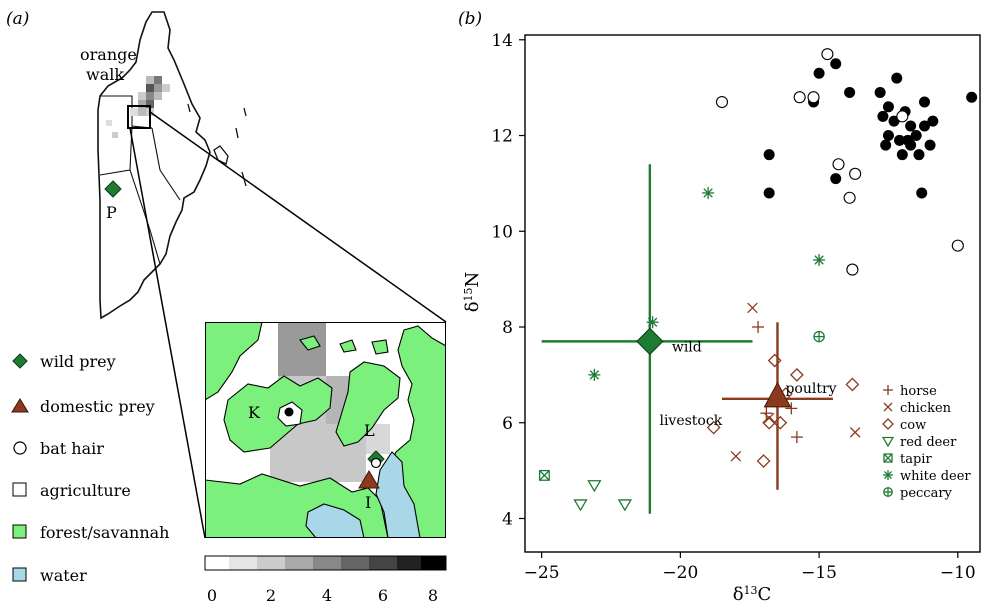 Image resolution: width=987 pixels, height=609 pixels. Describe the element at coordinates (928, 442) in the screenshot. I see `legend-red-deer: red deer` at that location.